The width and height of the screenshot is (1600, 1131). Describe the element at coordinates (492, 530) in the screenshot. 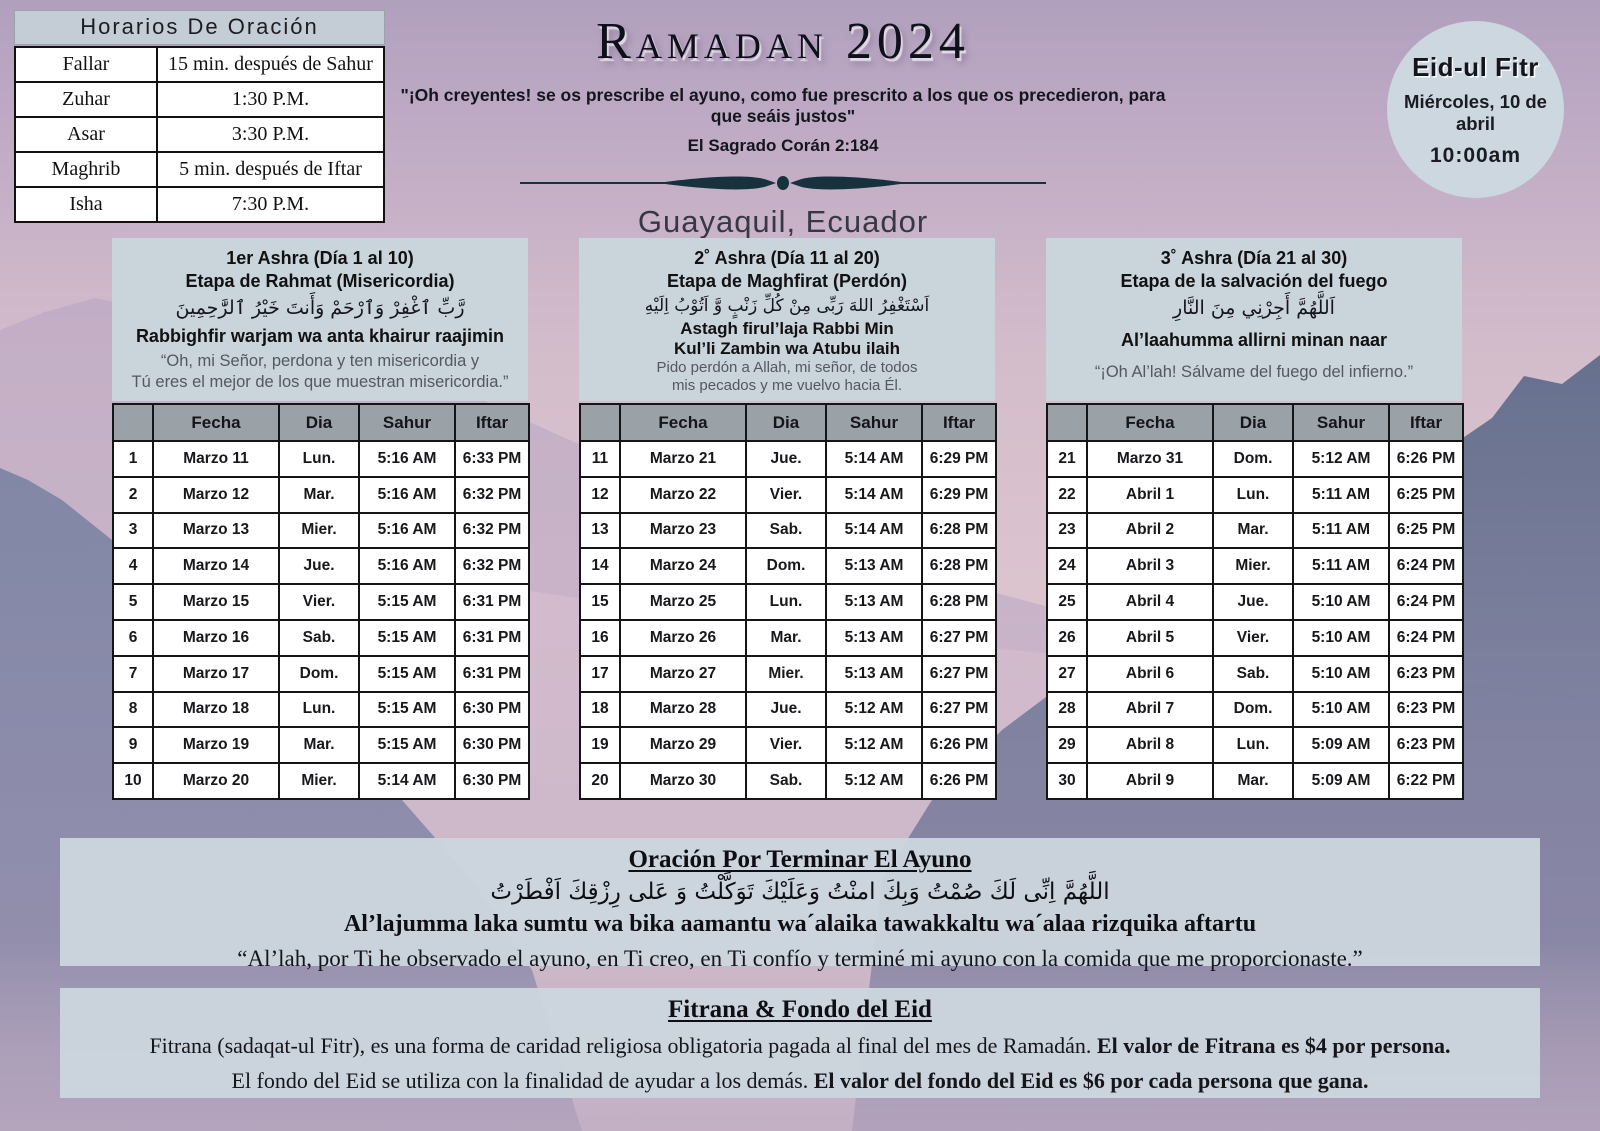

I see `table-cell: 6:32 PM` at that location.